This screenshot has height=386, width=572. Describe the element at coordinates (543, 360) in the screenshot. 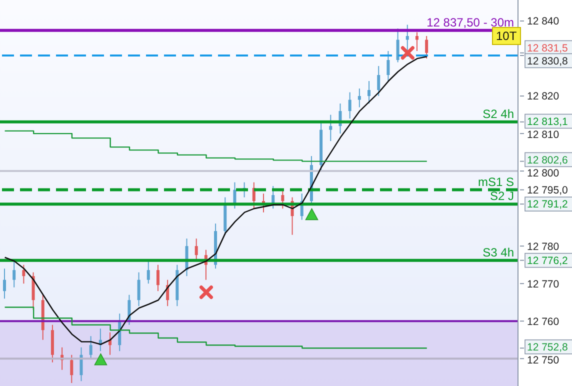

I see `y-tick-label: 12 750` at that location.